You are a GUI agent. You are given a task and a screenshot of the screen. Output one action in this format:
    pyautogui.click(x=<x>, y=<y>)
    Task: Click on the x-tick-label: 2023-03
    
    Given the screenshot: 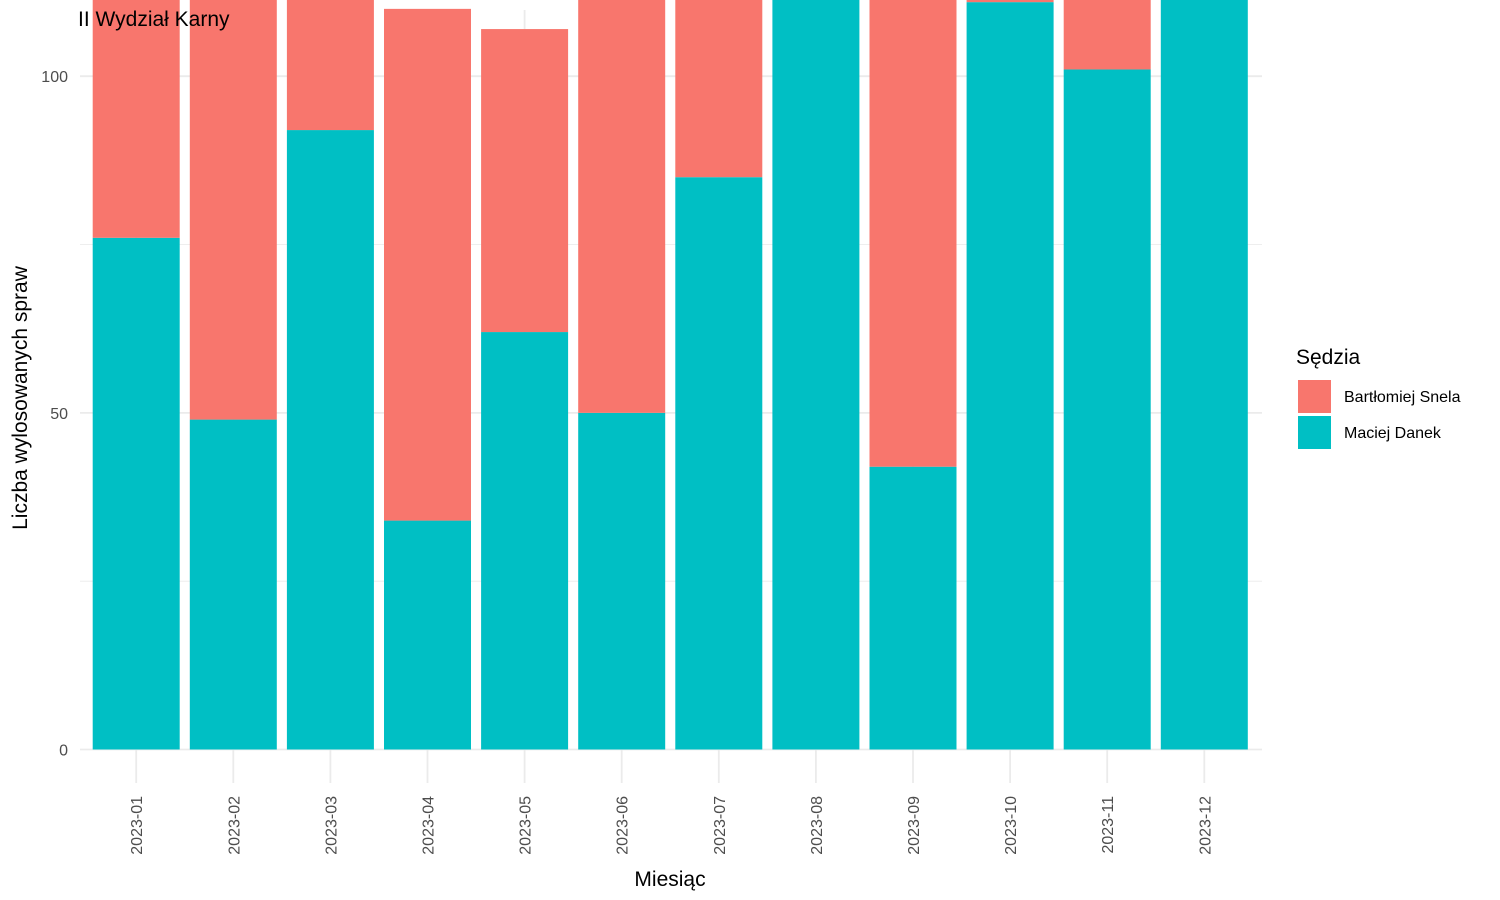 What is the action you would take?
    pyautogui.click(x=331, y=825)
    